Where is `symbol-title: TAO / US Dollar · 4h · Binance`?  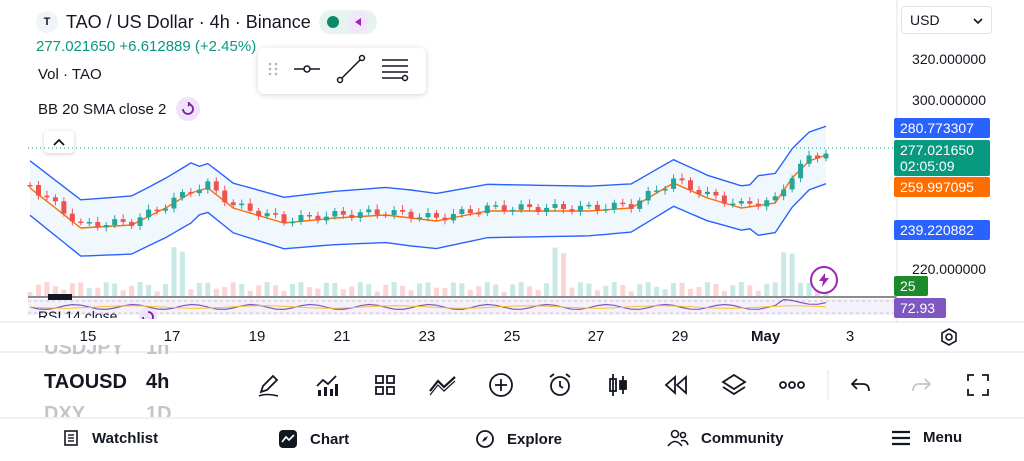 symbol-title: TAO / US Dollar · 4h · Binance is located at coordinates (188, 21).